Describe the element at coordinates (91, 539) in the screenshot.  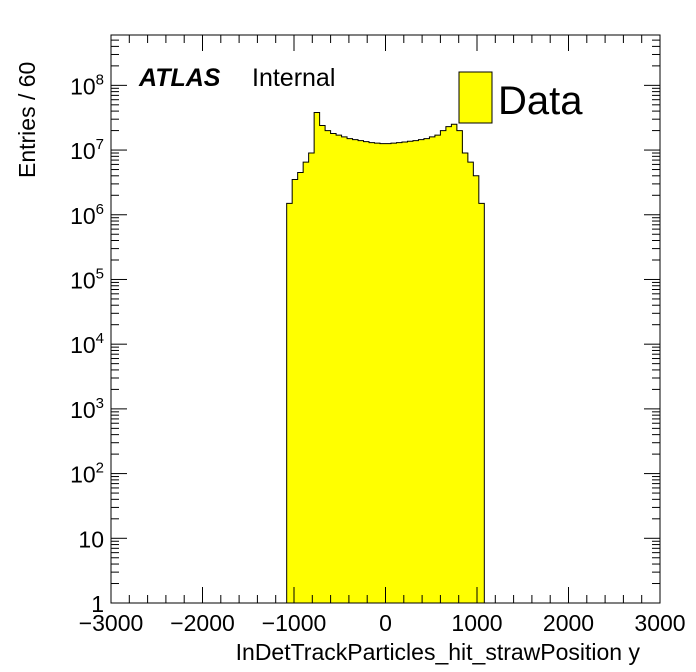
I see `y-tick-label: 10` at that location.